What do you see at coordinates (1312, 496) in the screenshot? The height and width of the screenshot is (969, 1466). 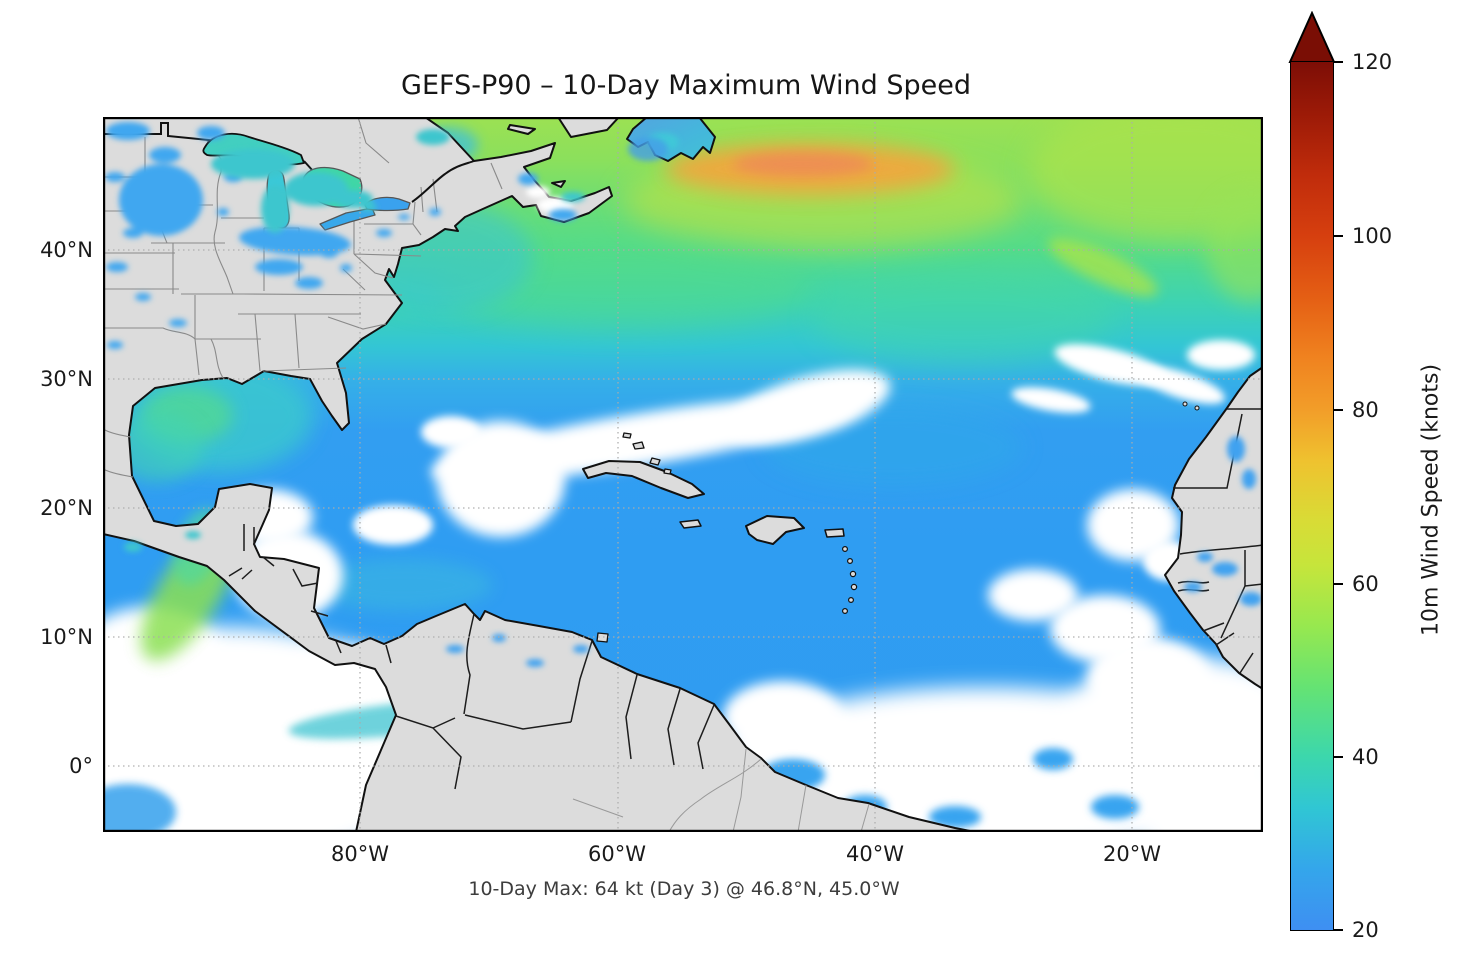 I see `colorbar` at bounding box center [1312, 496].